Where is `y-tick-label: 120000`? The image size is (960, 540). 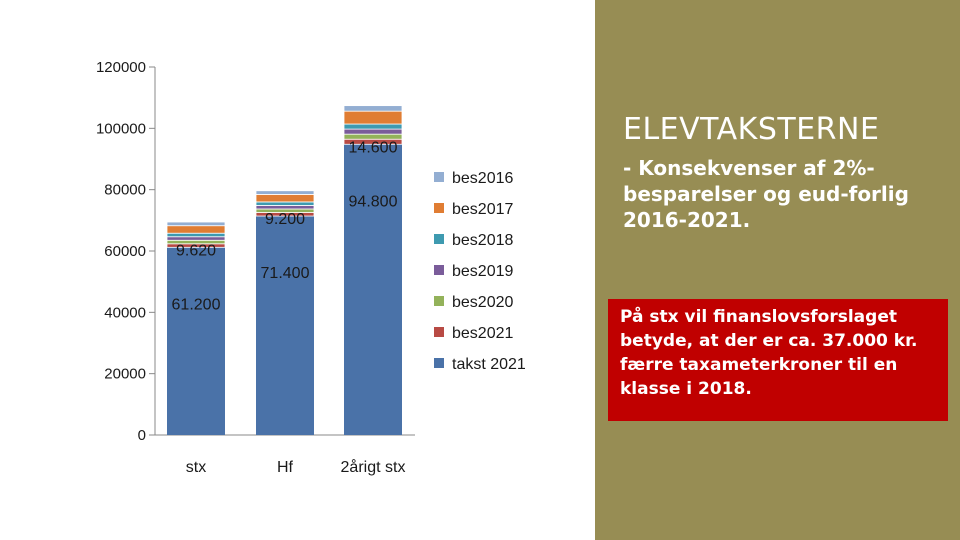 y-tick-label: 120000 is located at coordinates (121, 67).